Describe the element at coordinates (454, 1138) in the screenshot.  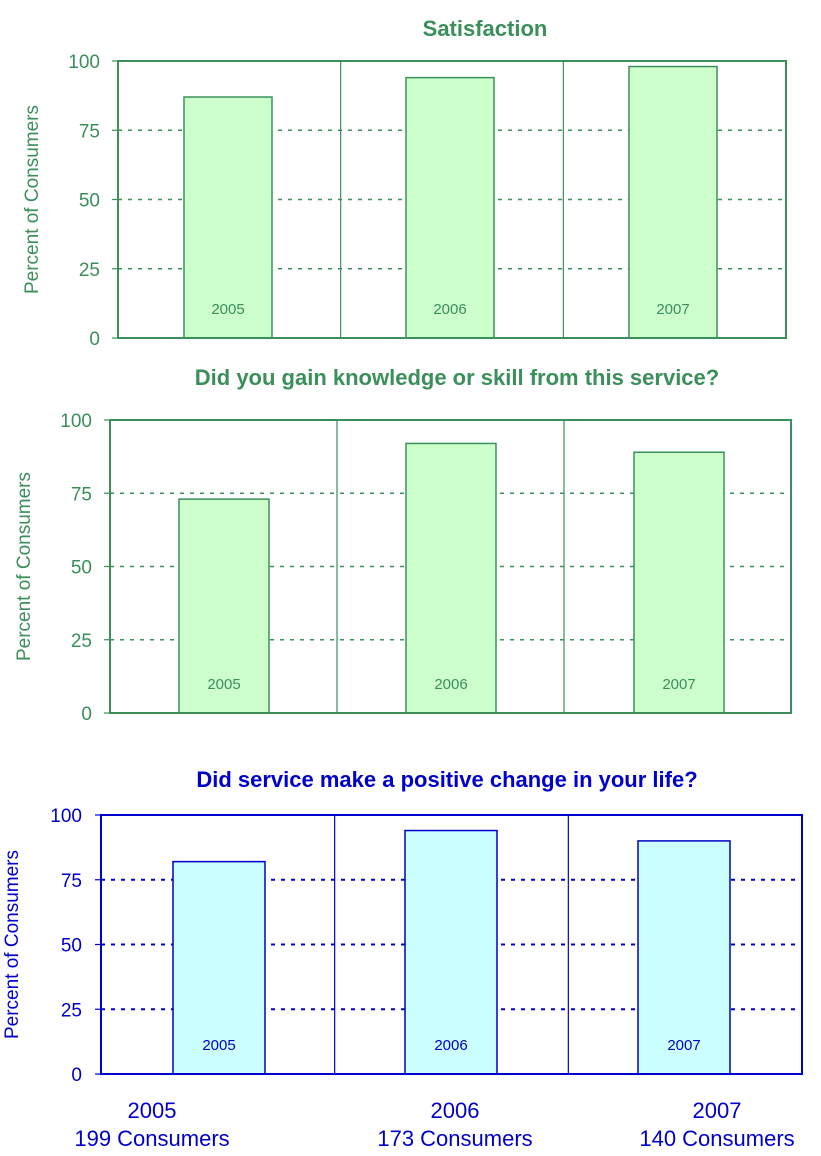
I see `footer-consumer-count: 173 Consumers` at that location.